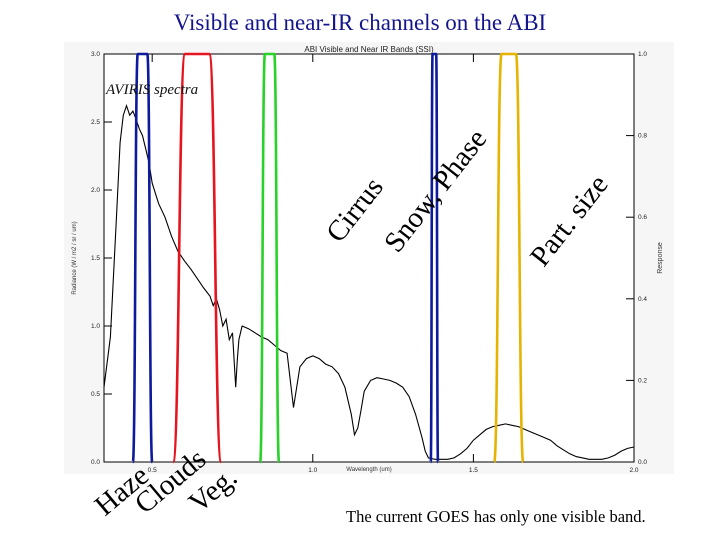 This screenshot has height=540, width=720. I want to click on y2-tick-label: 0.6, so click(642, 217).